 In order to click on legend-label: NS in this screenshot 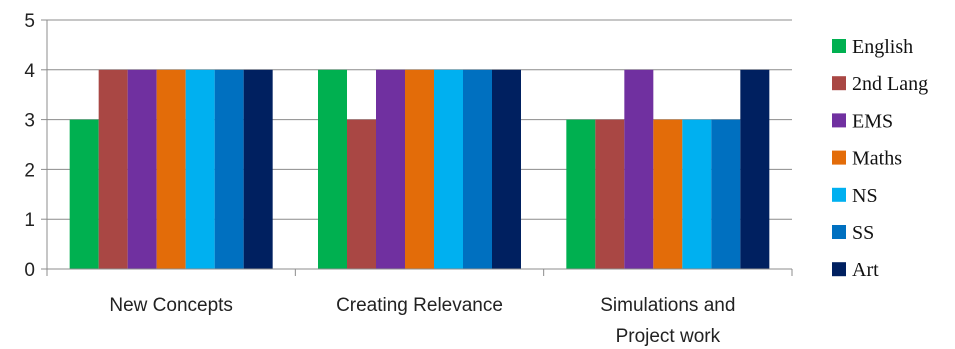, I will do `click(865, 196)`.